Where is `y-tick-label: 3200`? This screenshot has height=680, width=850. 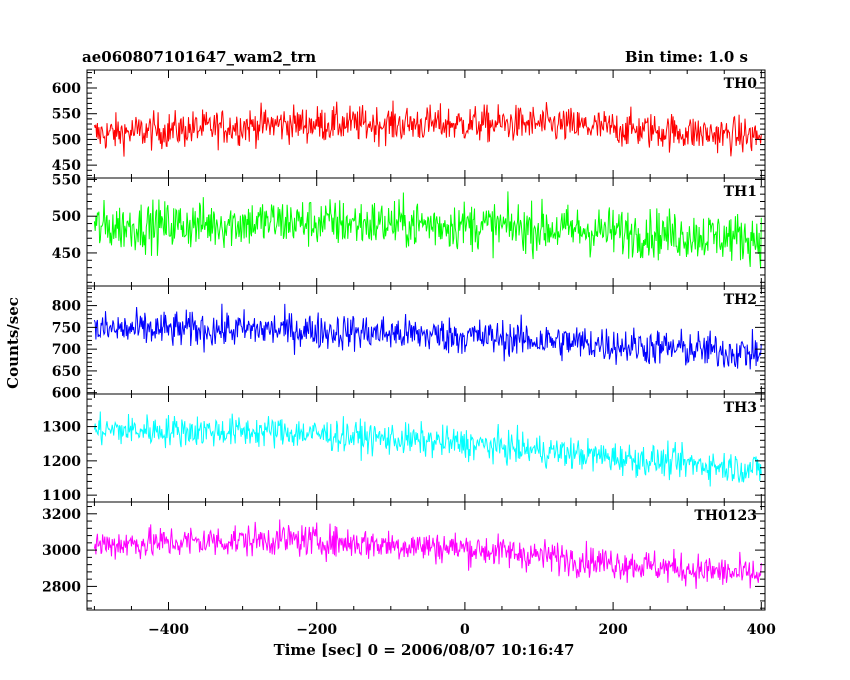 y-tick-label: 3200 is located at coordinates (61, 515).